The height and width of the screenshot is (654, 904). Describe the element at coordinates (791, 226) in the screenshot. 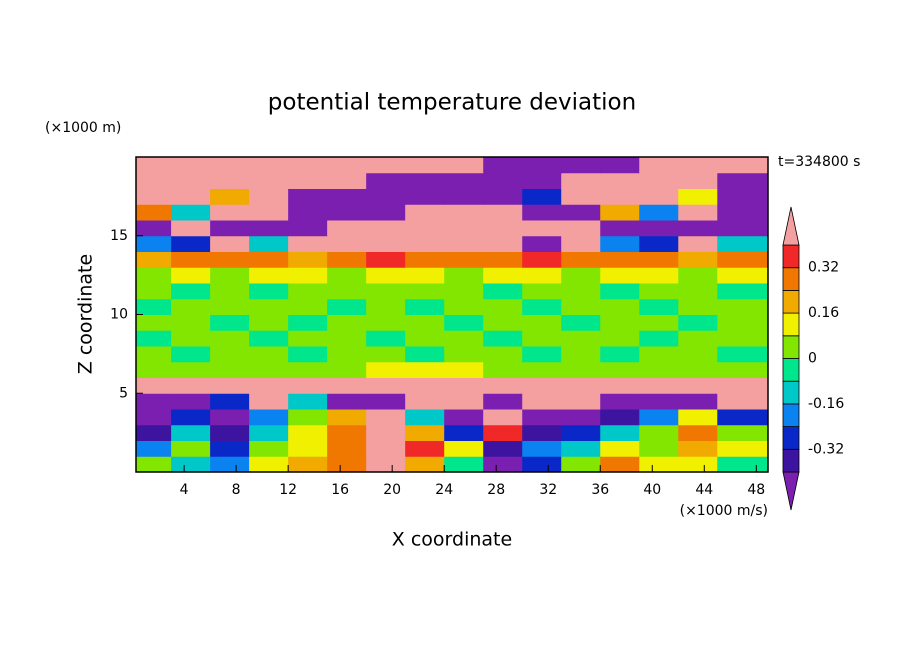

I see `colorbar-high` at that location.